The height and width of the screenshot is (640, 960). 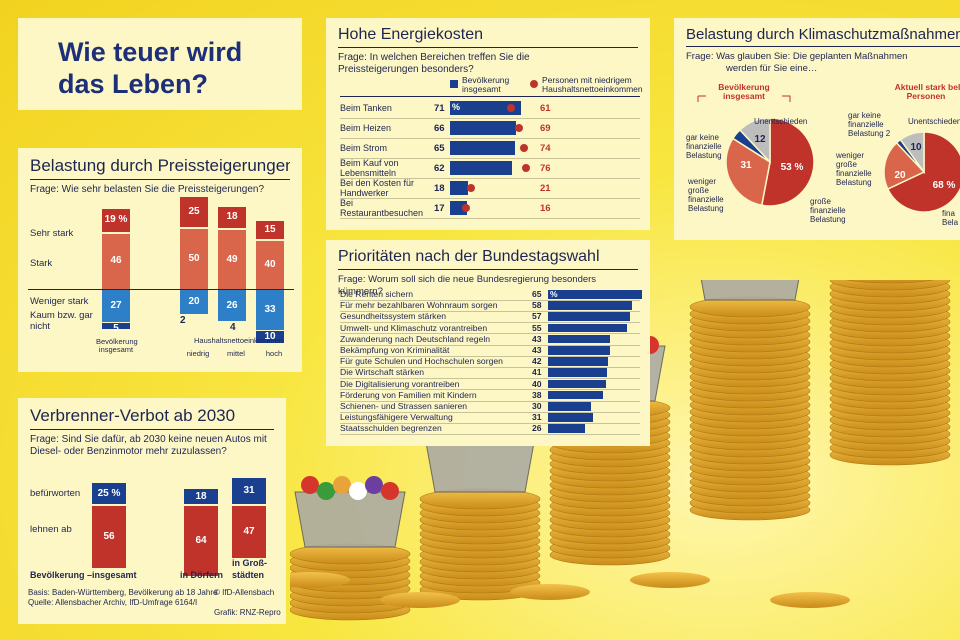 What do you see at coordinates (160, 168) in the screenshot?
I see `belastung-title: Belastung durch Preissteigerungen` at bounding box center [160, 168].